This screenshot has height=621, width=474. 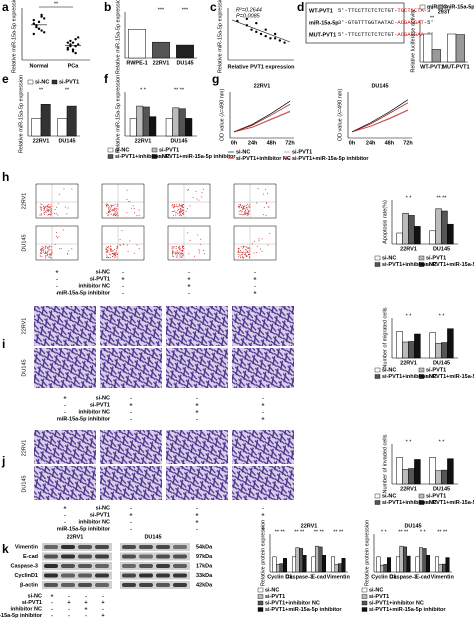 I want to click on panel-letter: i, so click(x=3, y=344).